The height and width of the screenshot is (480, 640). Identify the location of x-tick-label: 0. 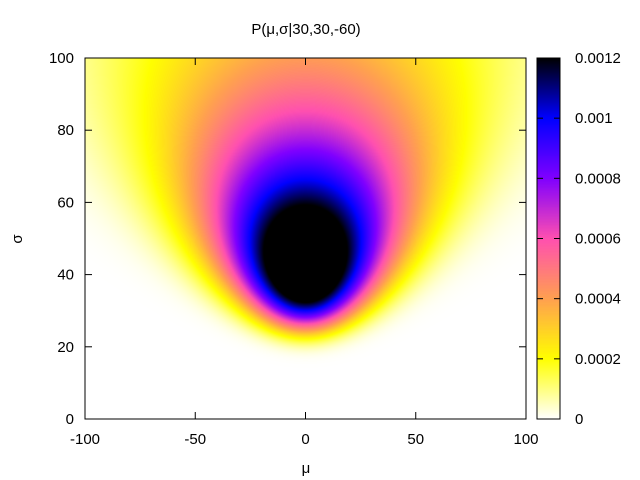
(305, 439).